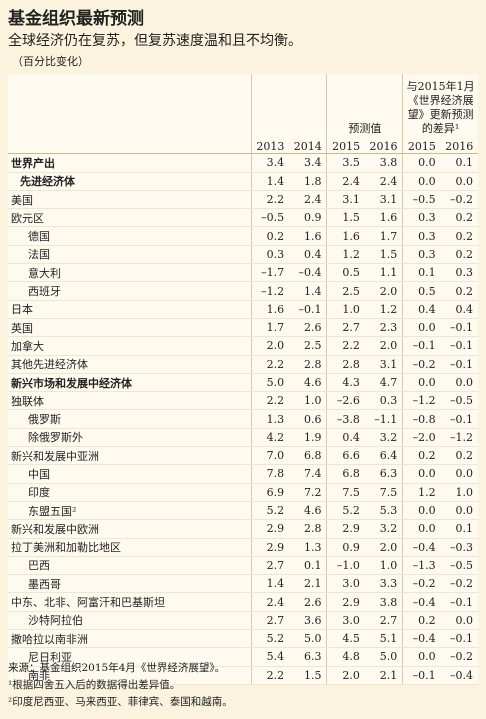 The height and width of the screenshot is (719, 486). Describe the element at coordinates (130, 255) in the screenshot. I see `row-label: 法国` at that location.